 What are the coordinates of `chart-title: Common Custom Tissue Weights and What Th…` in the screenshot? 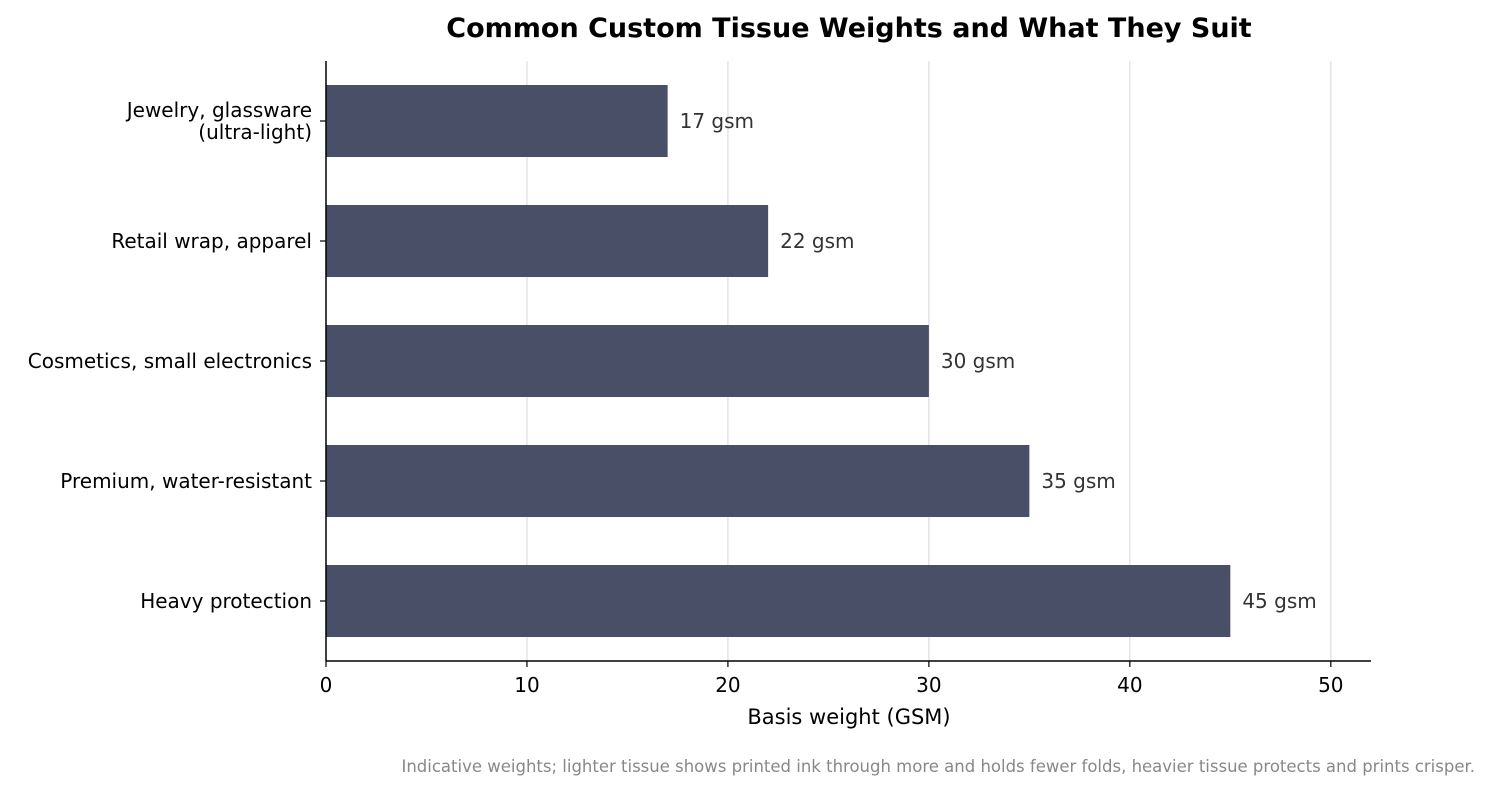 It's located at (849, 28).